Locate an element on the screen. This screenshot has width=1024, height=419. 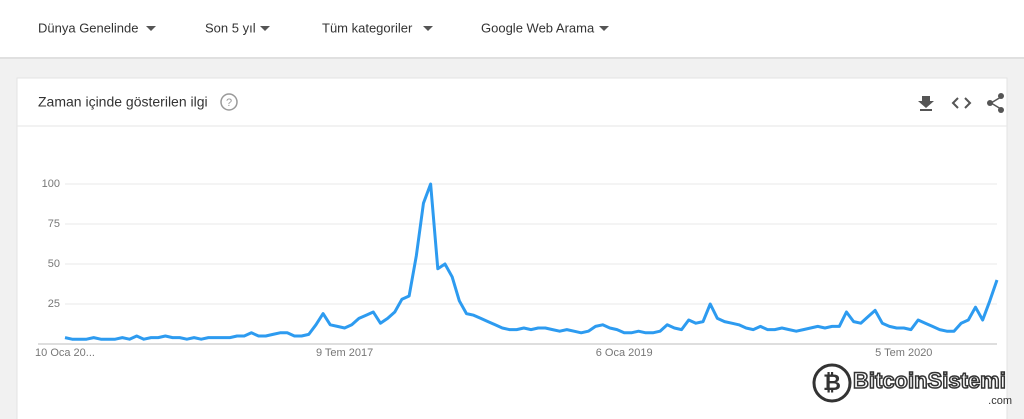
watermark: ₿ BitcoinSistemi .com is located at coordinates (912, 385).